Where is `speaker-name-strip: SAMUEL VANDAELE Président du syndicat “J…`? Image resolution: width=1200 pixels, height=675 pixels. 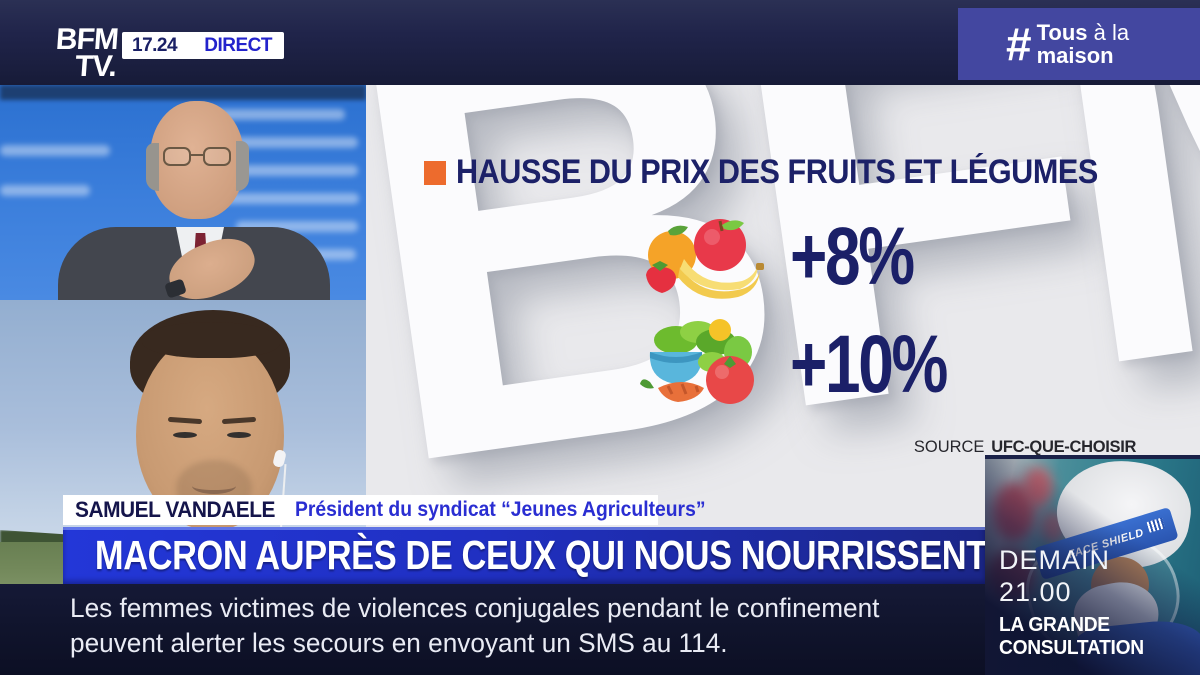 speaker-name-strip: SAMUEL VANDAELE Président du syndicat “J… is located at coordinates (384, 510).